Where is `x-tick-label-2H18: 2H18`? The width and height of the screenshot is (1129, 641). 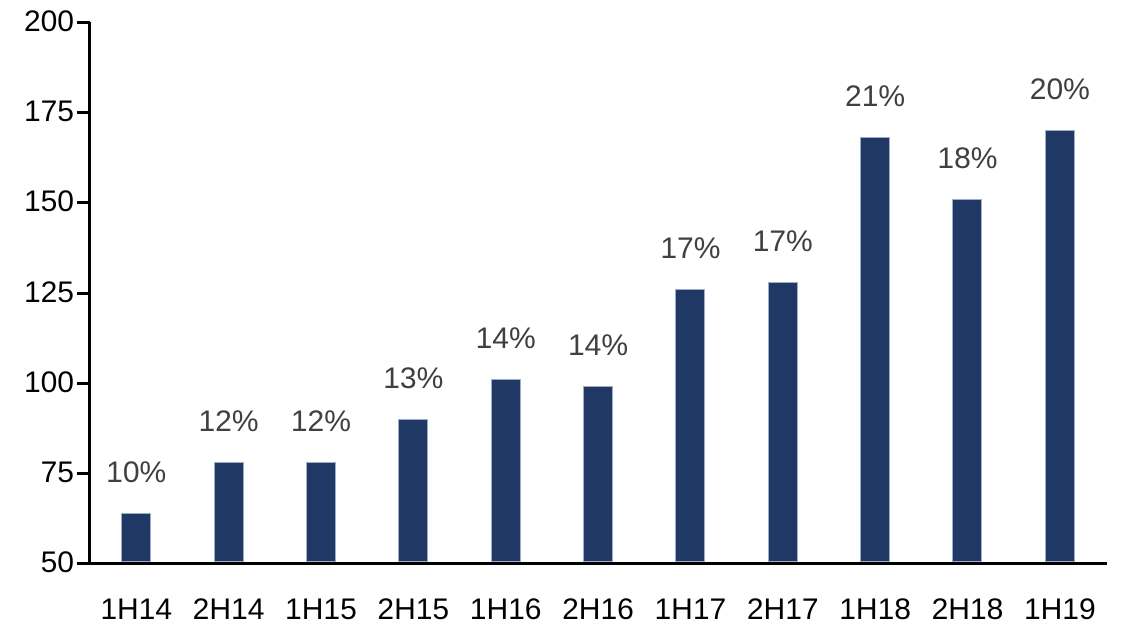
x-tick-label-2H18: 2H18 is located at coordinates (967, 609).